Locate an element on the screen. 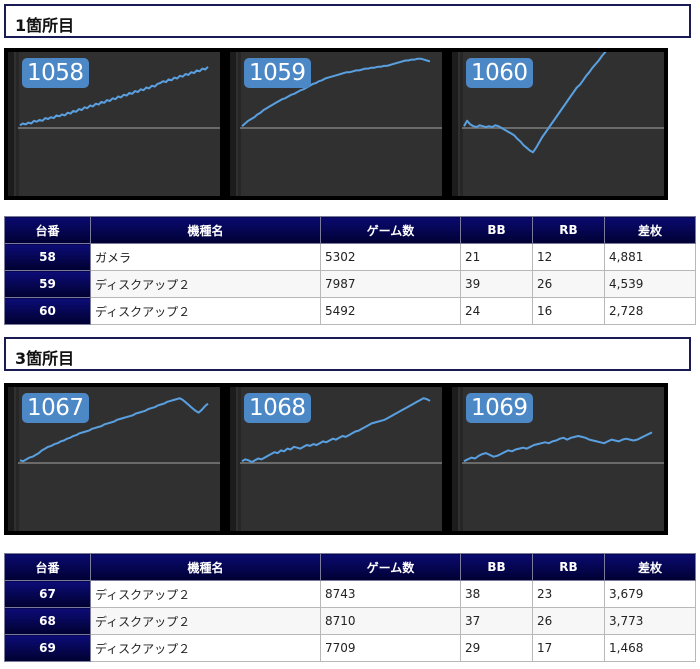  game-count: 7709 is located at coordinates (390, 648).